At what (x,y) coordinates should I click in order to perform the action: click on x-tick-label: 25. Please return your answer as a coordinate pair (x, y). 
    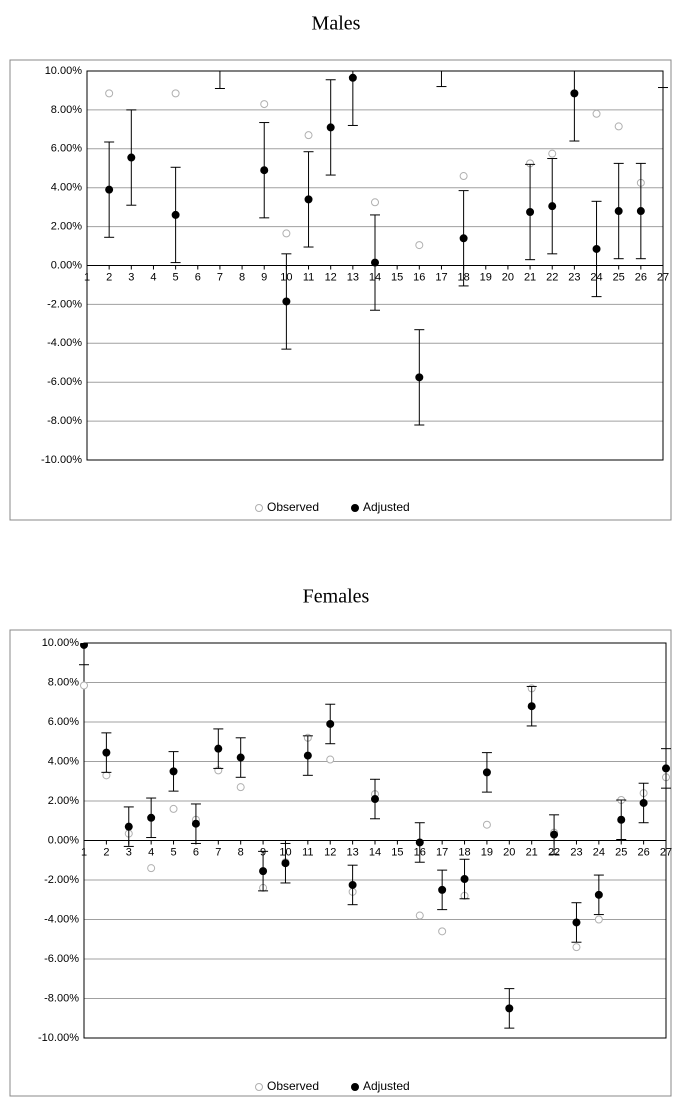
    Looking at the image, I should click on (619, 277).